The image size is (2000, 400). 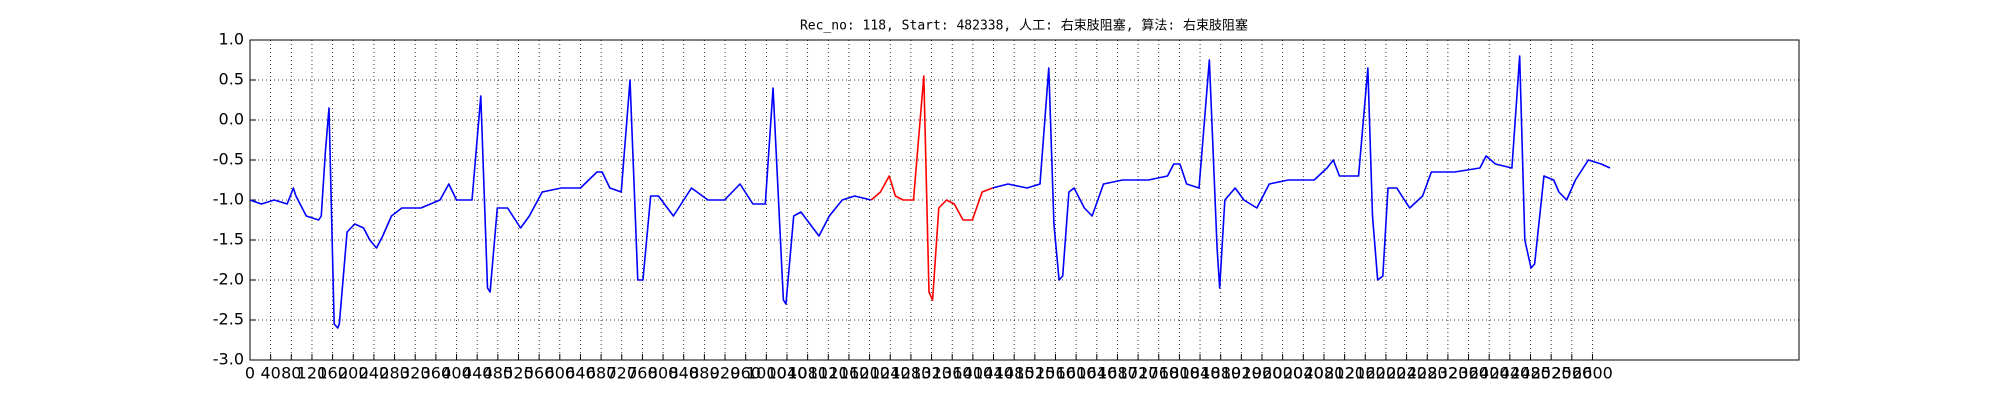 What do you see at coordinates (621, 373) in the screenshot?
I see `x-tick-label: 720` at bounding box center [621, 373].